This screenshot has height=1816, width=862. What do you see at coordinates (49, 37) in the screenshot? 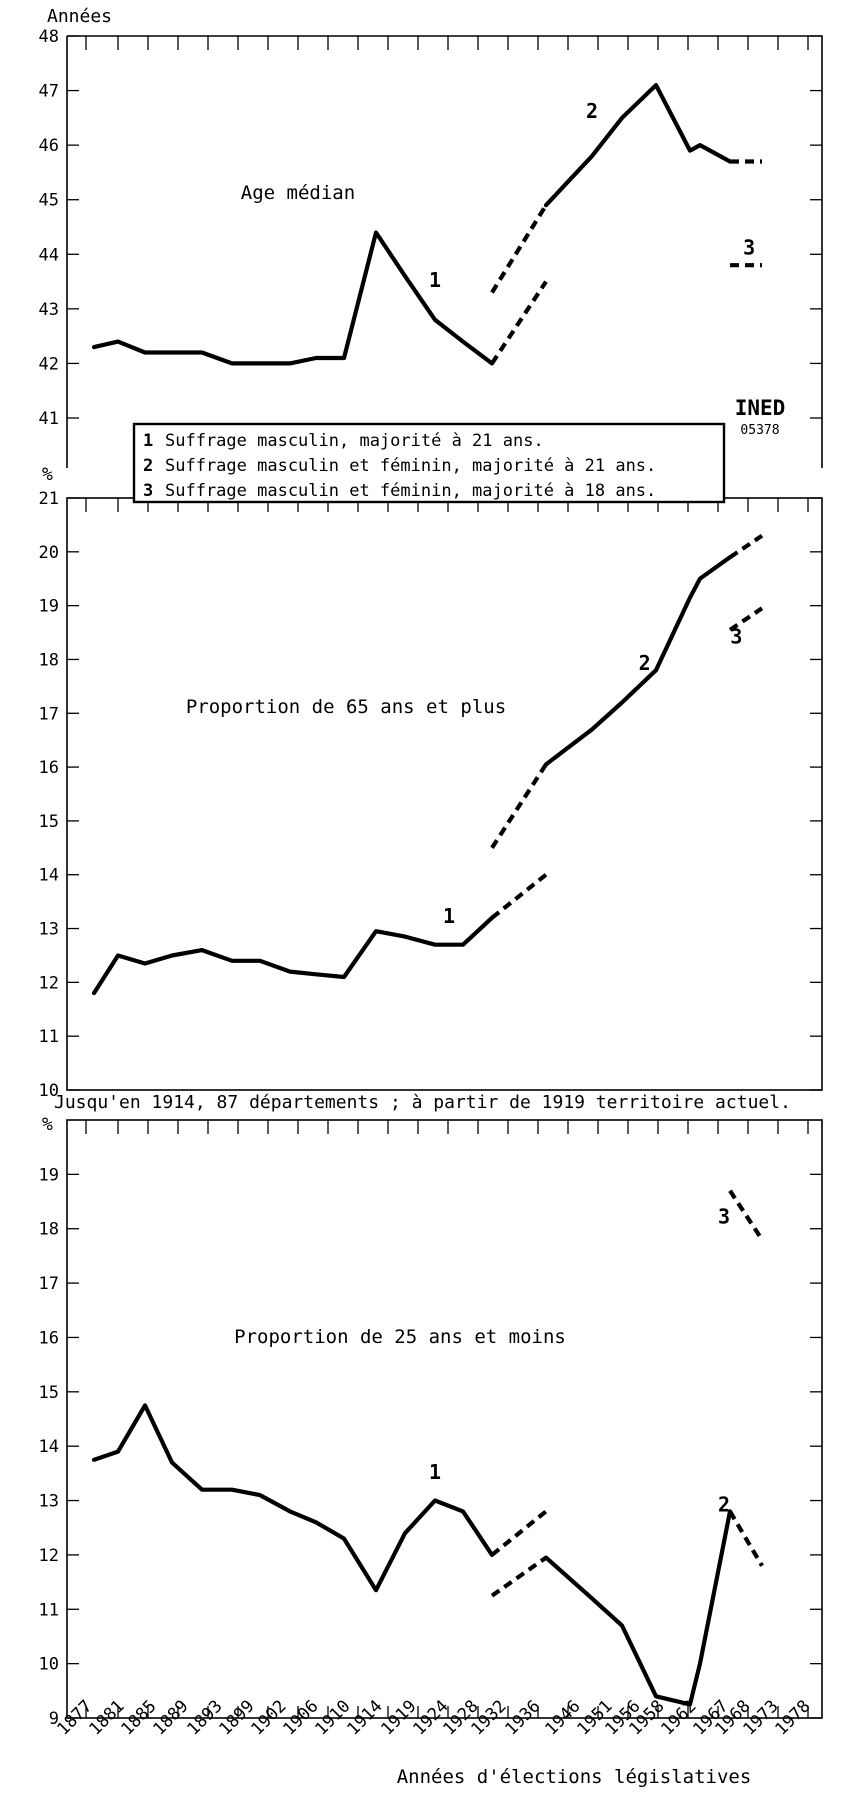
I see `y-tick-label: 48` at bounding box center [49, 37].